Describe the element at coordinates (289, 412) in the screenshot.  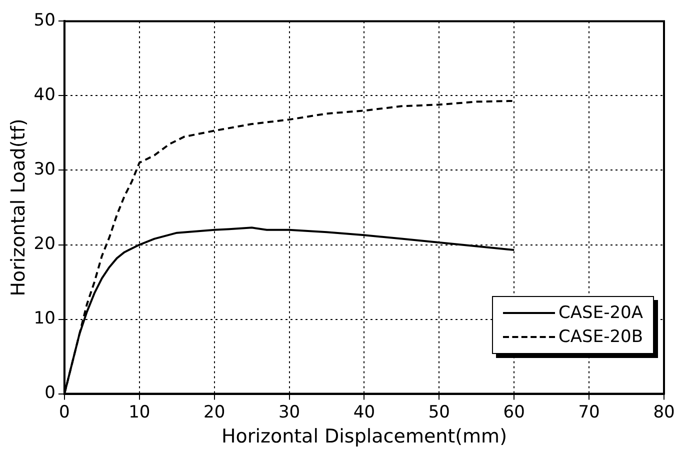
I see `x-tick-label: 30` at that location.